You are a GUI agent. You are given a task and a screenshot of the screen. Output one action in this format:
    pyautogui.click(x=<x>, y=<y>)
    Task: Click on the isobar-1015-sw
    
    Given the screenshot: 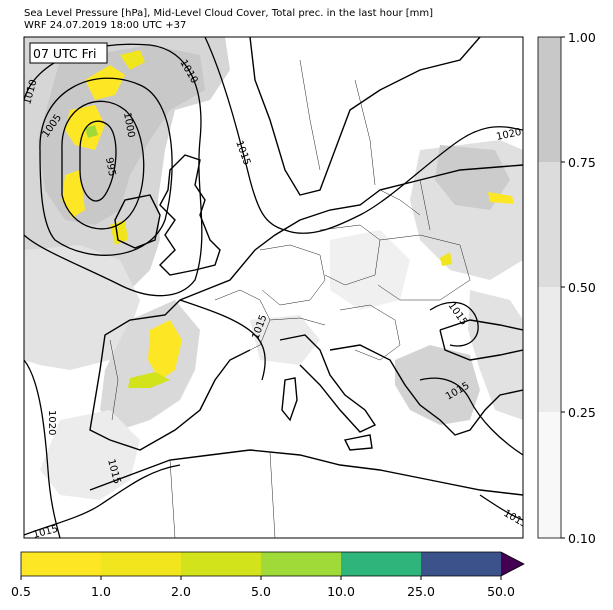 What is the action you would take?
    pyautogui.click(x=102, y=500)
    